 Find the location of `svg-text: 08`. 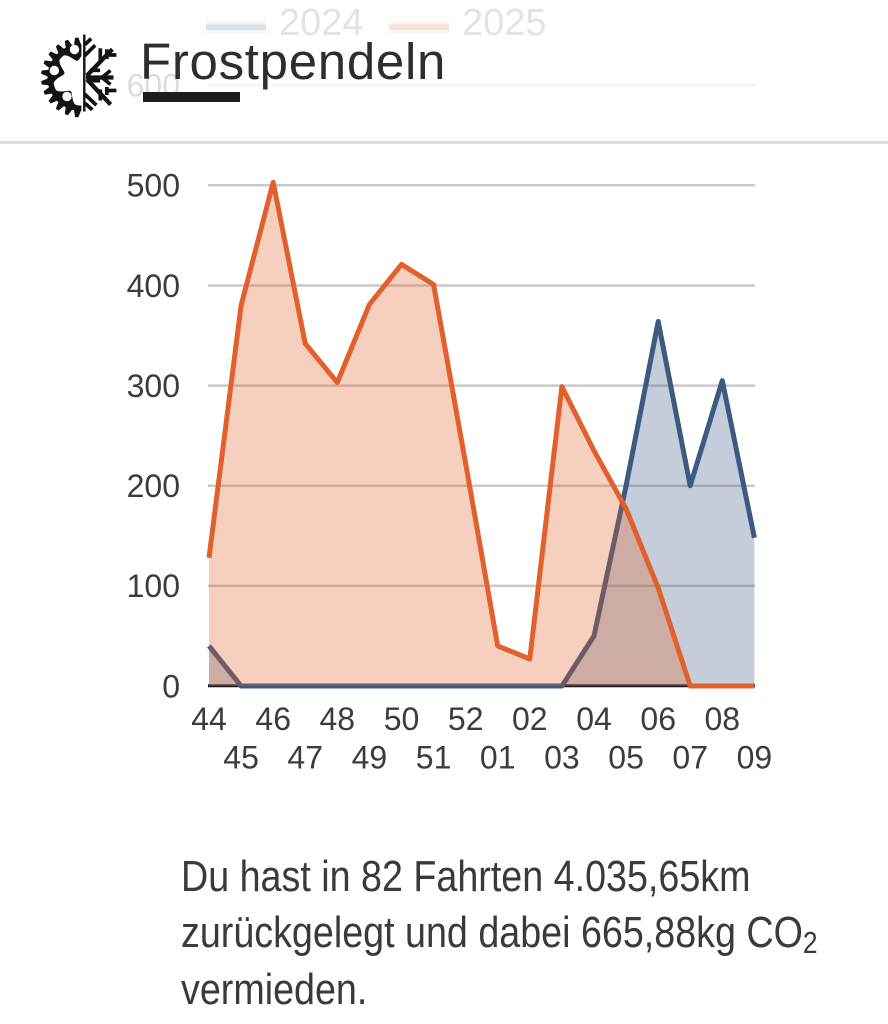

svg-text: 08 is located at coordinates (723, 719).